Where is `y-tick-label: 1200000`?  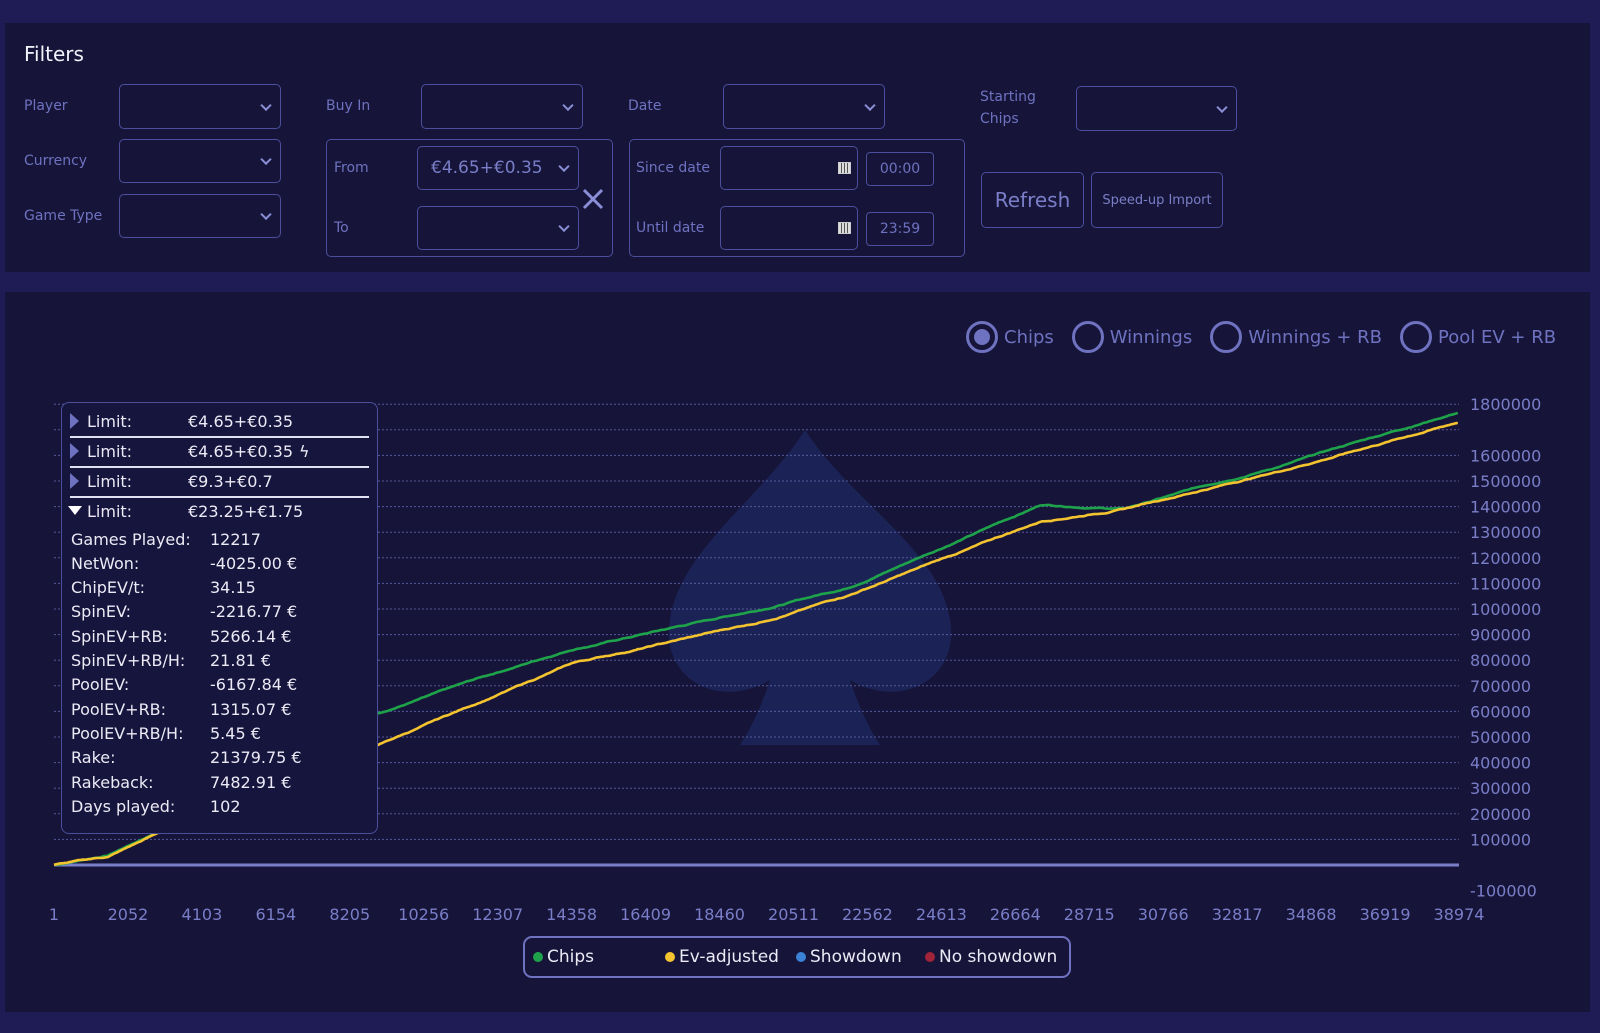 y-tick-label: 1200000 is located at coordinates (1505, 558).